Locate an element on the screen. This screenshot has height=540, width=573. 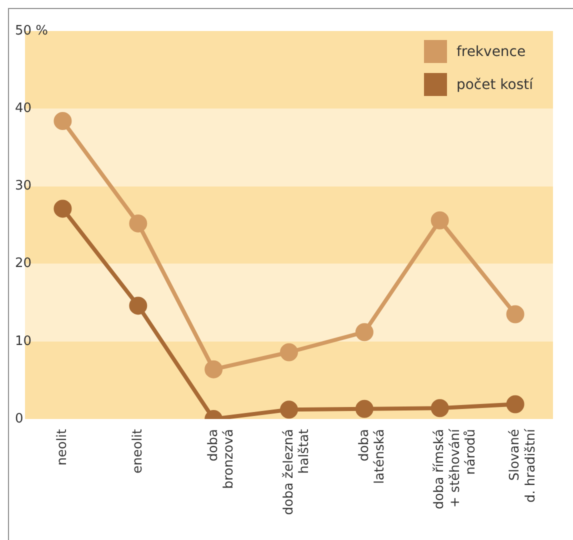
x-tick-label: eneolit is located at coordinates (138, 451).